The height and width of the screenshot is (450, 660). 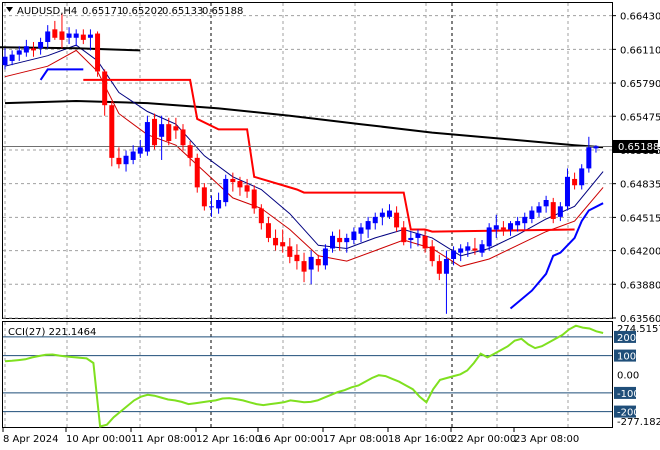 I want to click on price-tick-label: 0.66110, so click(x=640, y=50).